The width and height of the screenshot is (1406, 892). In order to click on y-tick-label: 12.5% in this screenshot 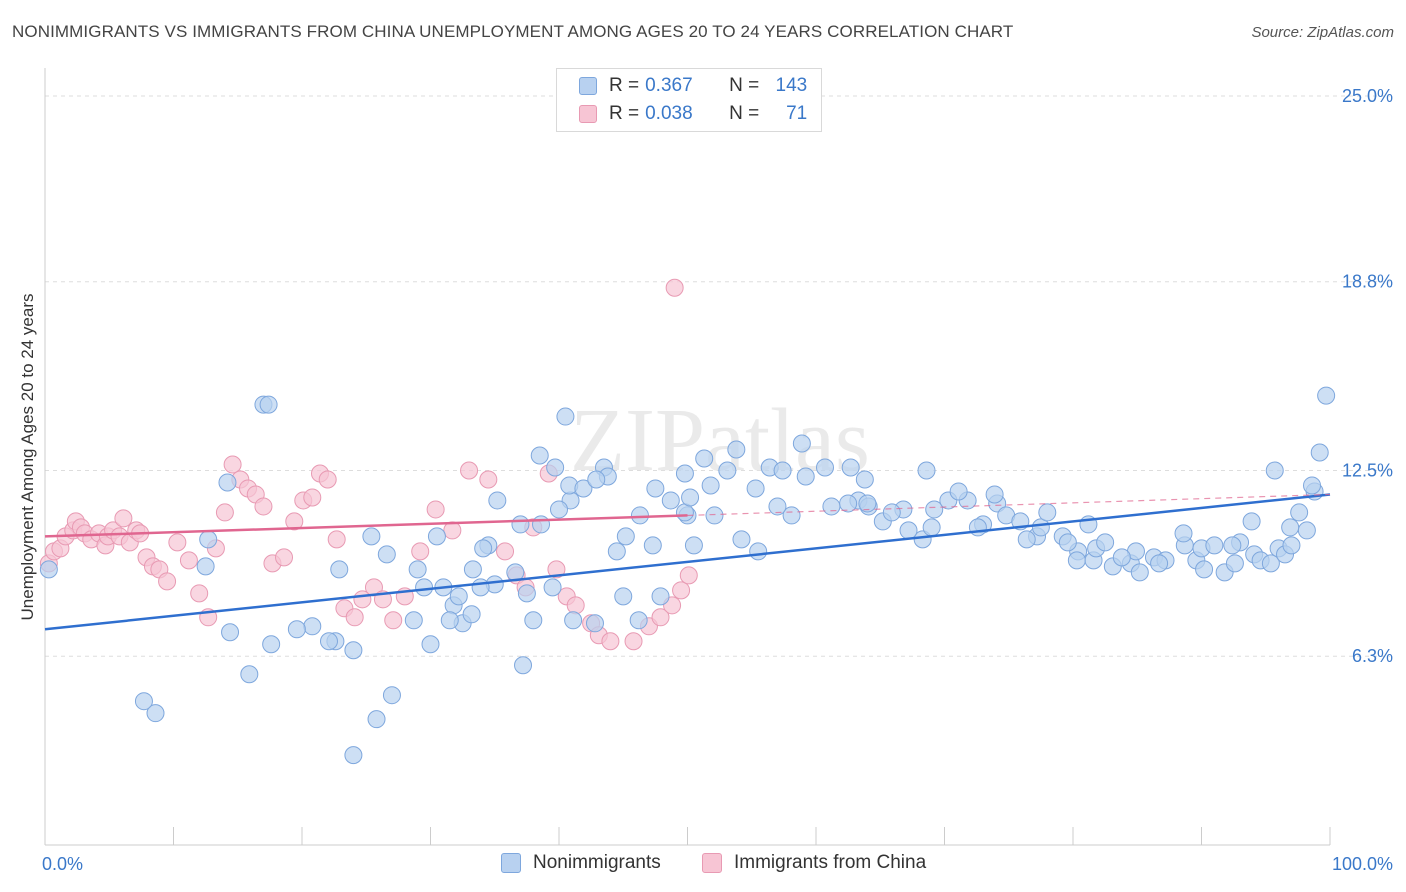, I will do `click(1367, 470)`.